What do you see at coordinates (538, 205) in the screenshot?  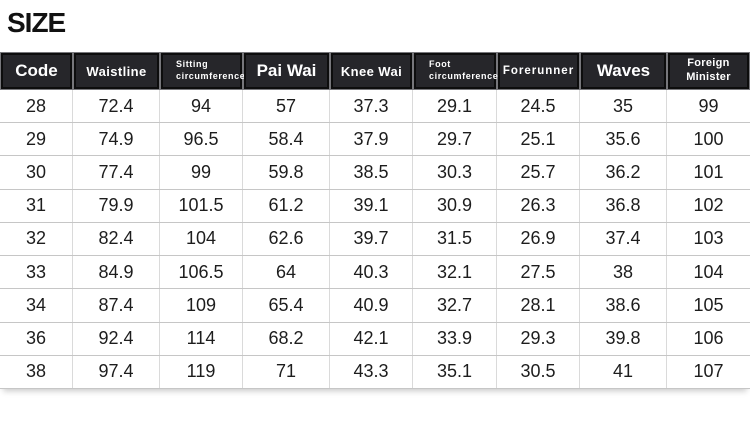 I see `cell-forerunner: 26.3` at bounding box center [538, 205].